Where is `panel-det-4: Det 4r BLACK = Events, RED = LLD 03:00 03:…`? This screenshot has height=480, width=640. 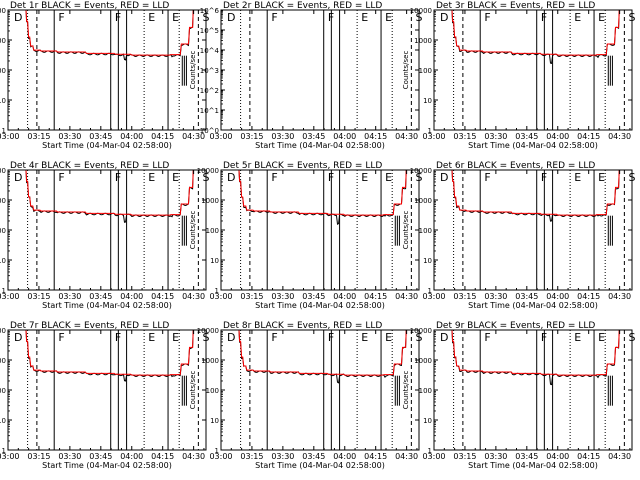 panel-det-4: Det 4r BLACK = Events, RED = LLD 03:00 03:… is located at coordinates (104, 235).